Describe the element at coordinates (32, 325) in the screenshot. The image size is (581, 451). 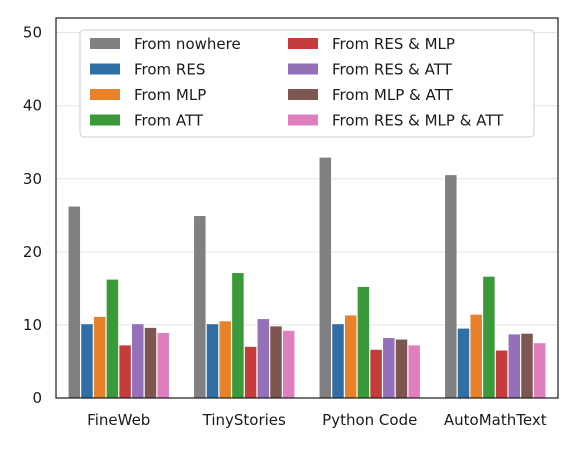
I see `y-tick-label: 10` at that location.